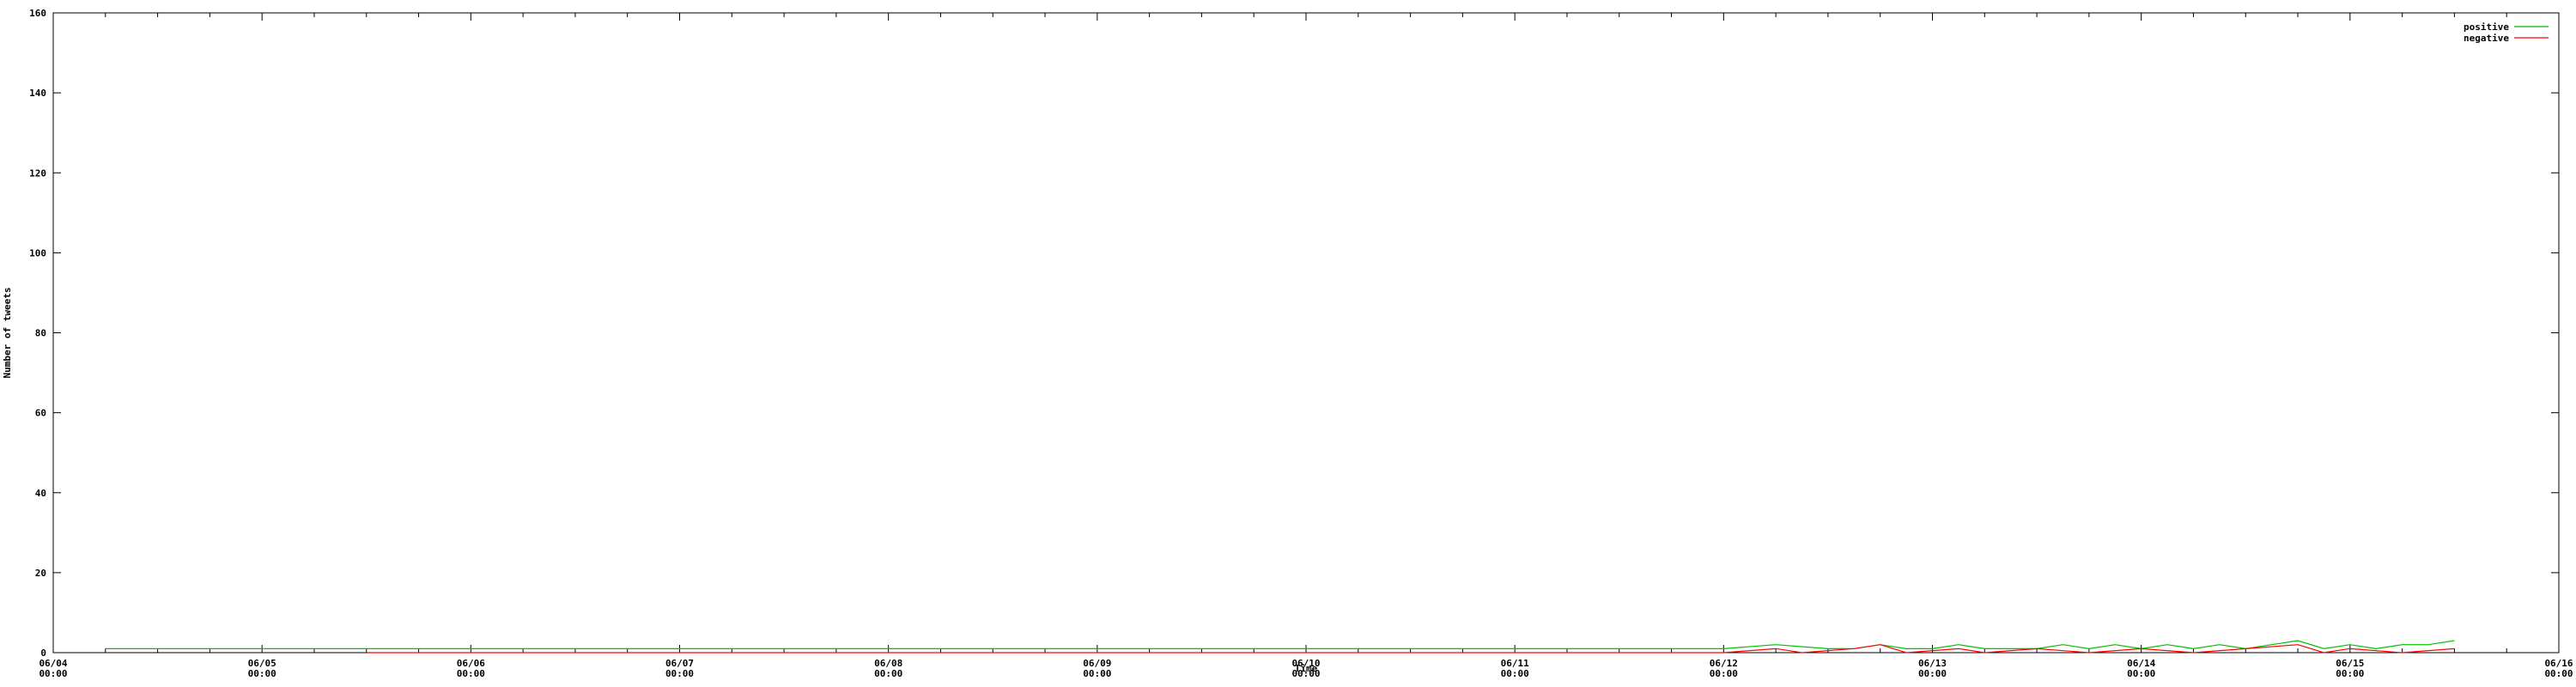 Image resolution: width=2576 pixels, height=687 pixels. Describe the element at coordinates (40, 493) in the screenshot. I see `y-tick-label: 40` at that location.